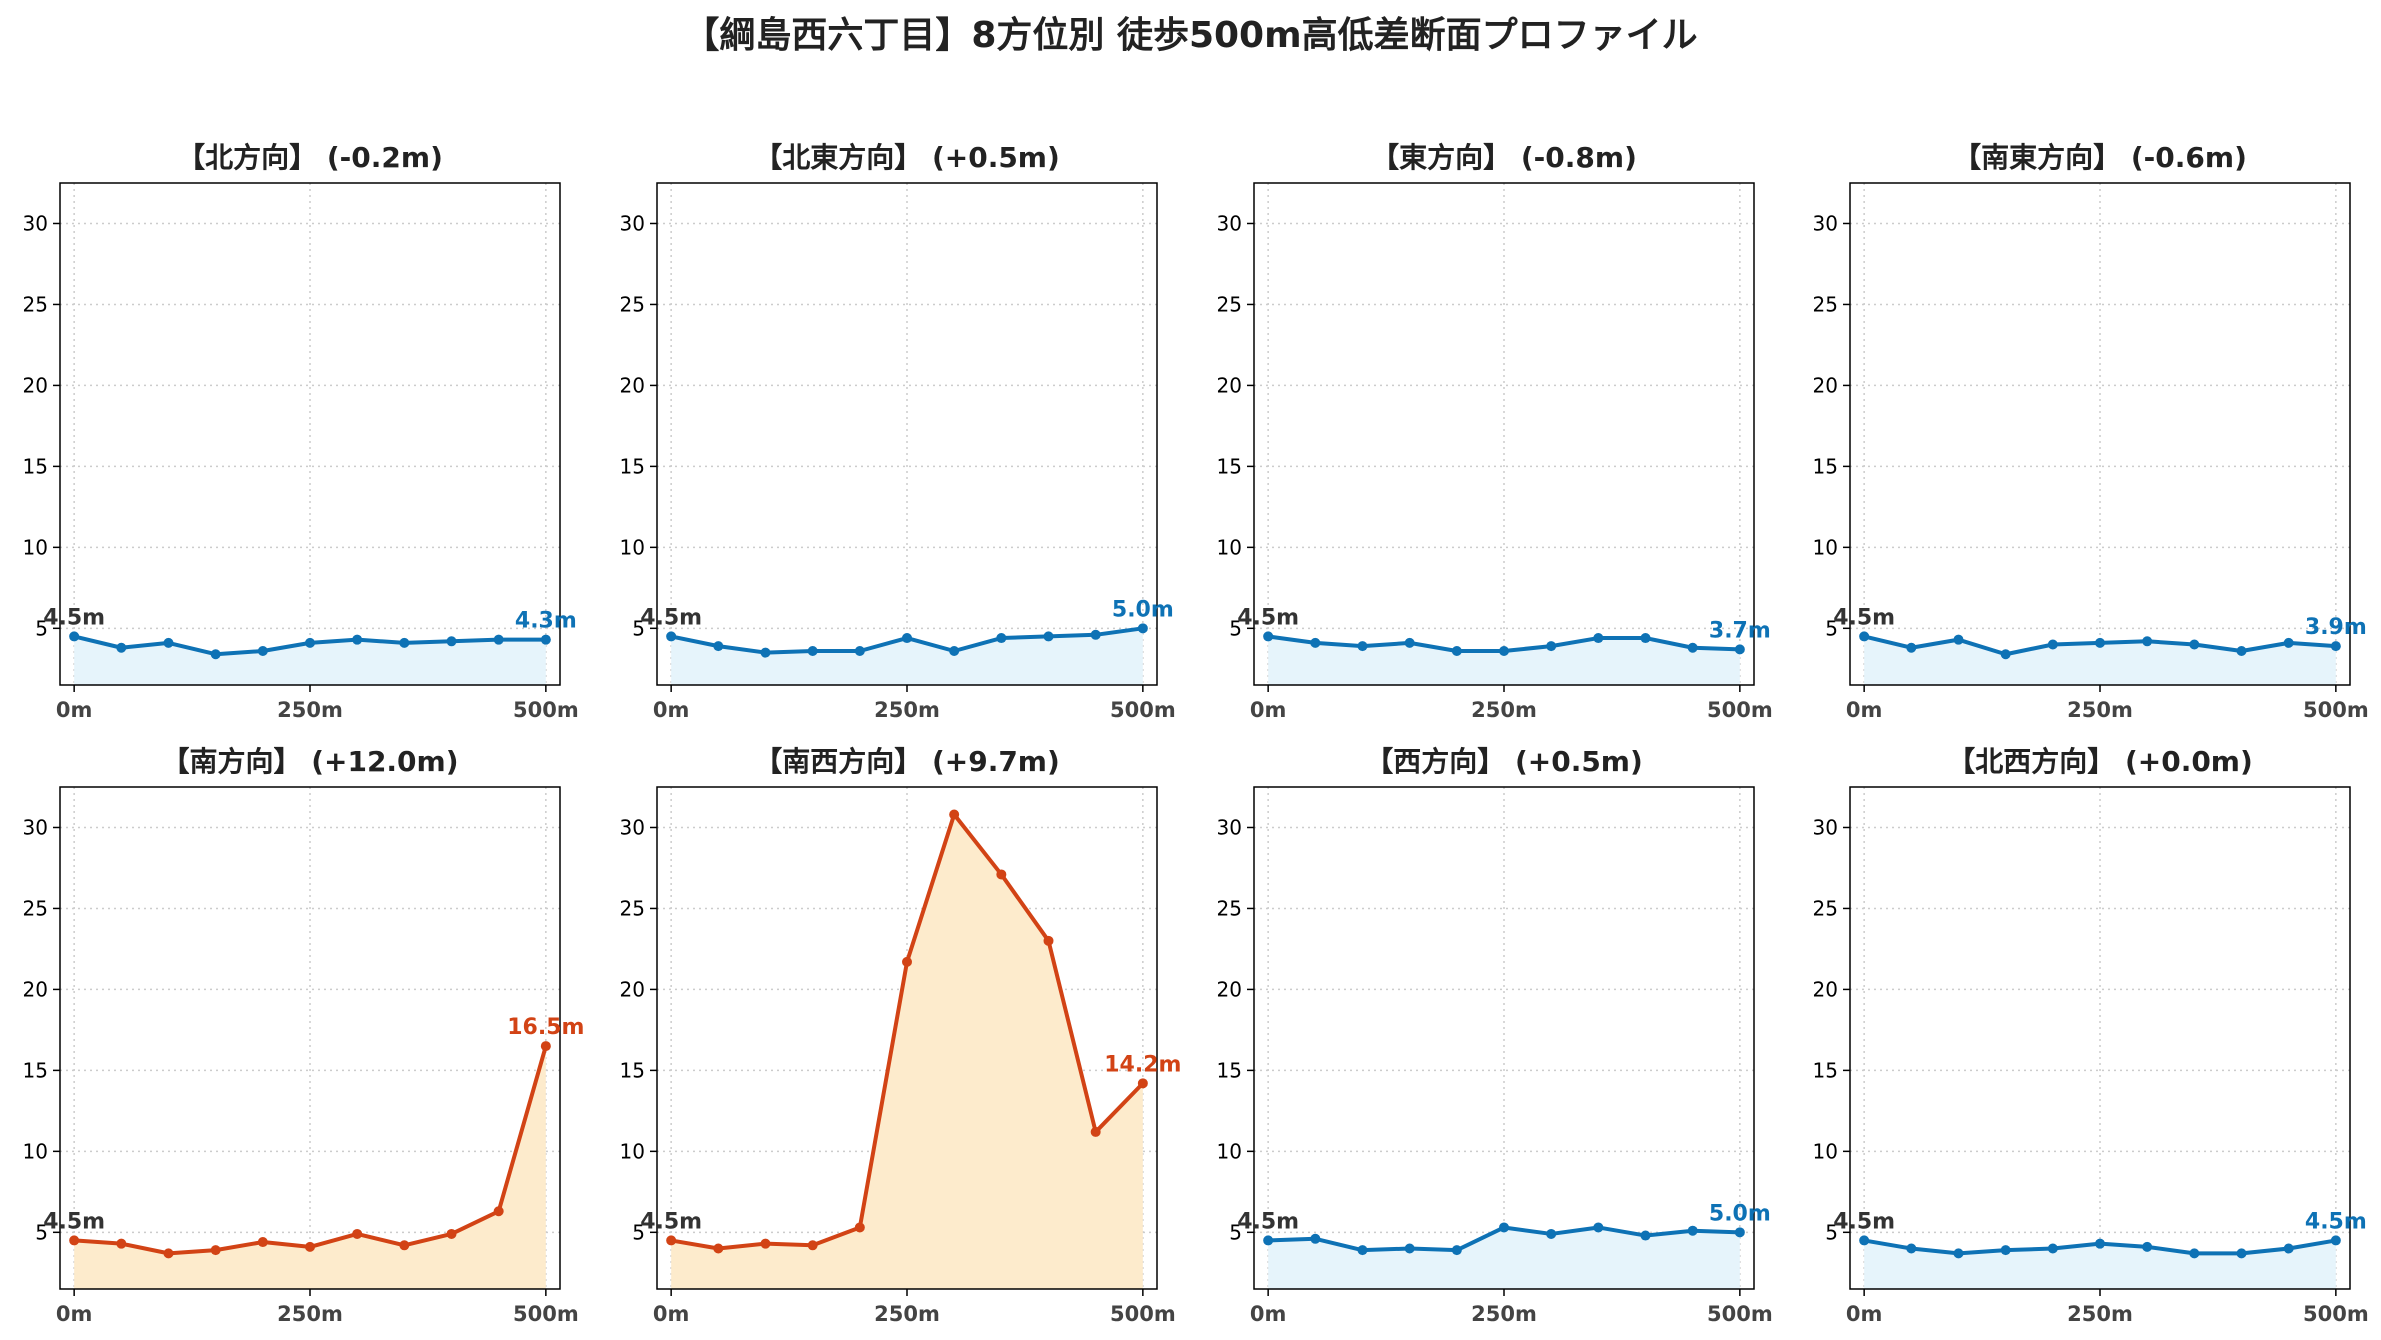 The width and height of the screenshot is (2381, 1340). I want to click on chart-title: 【南東方向】 (-0.6m), so click(2100, 157).